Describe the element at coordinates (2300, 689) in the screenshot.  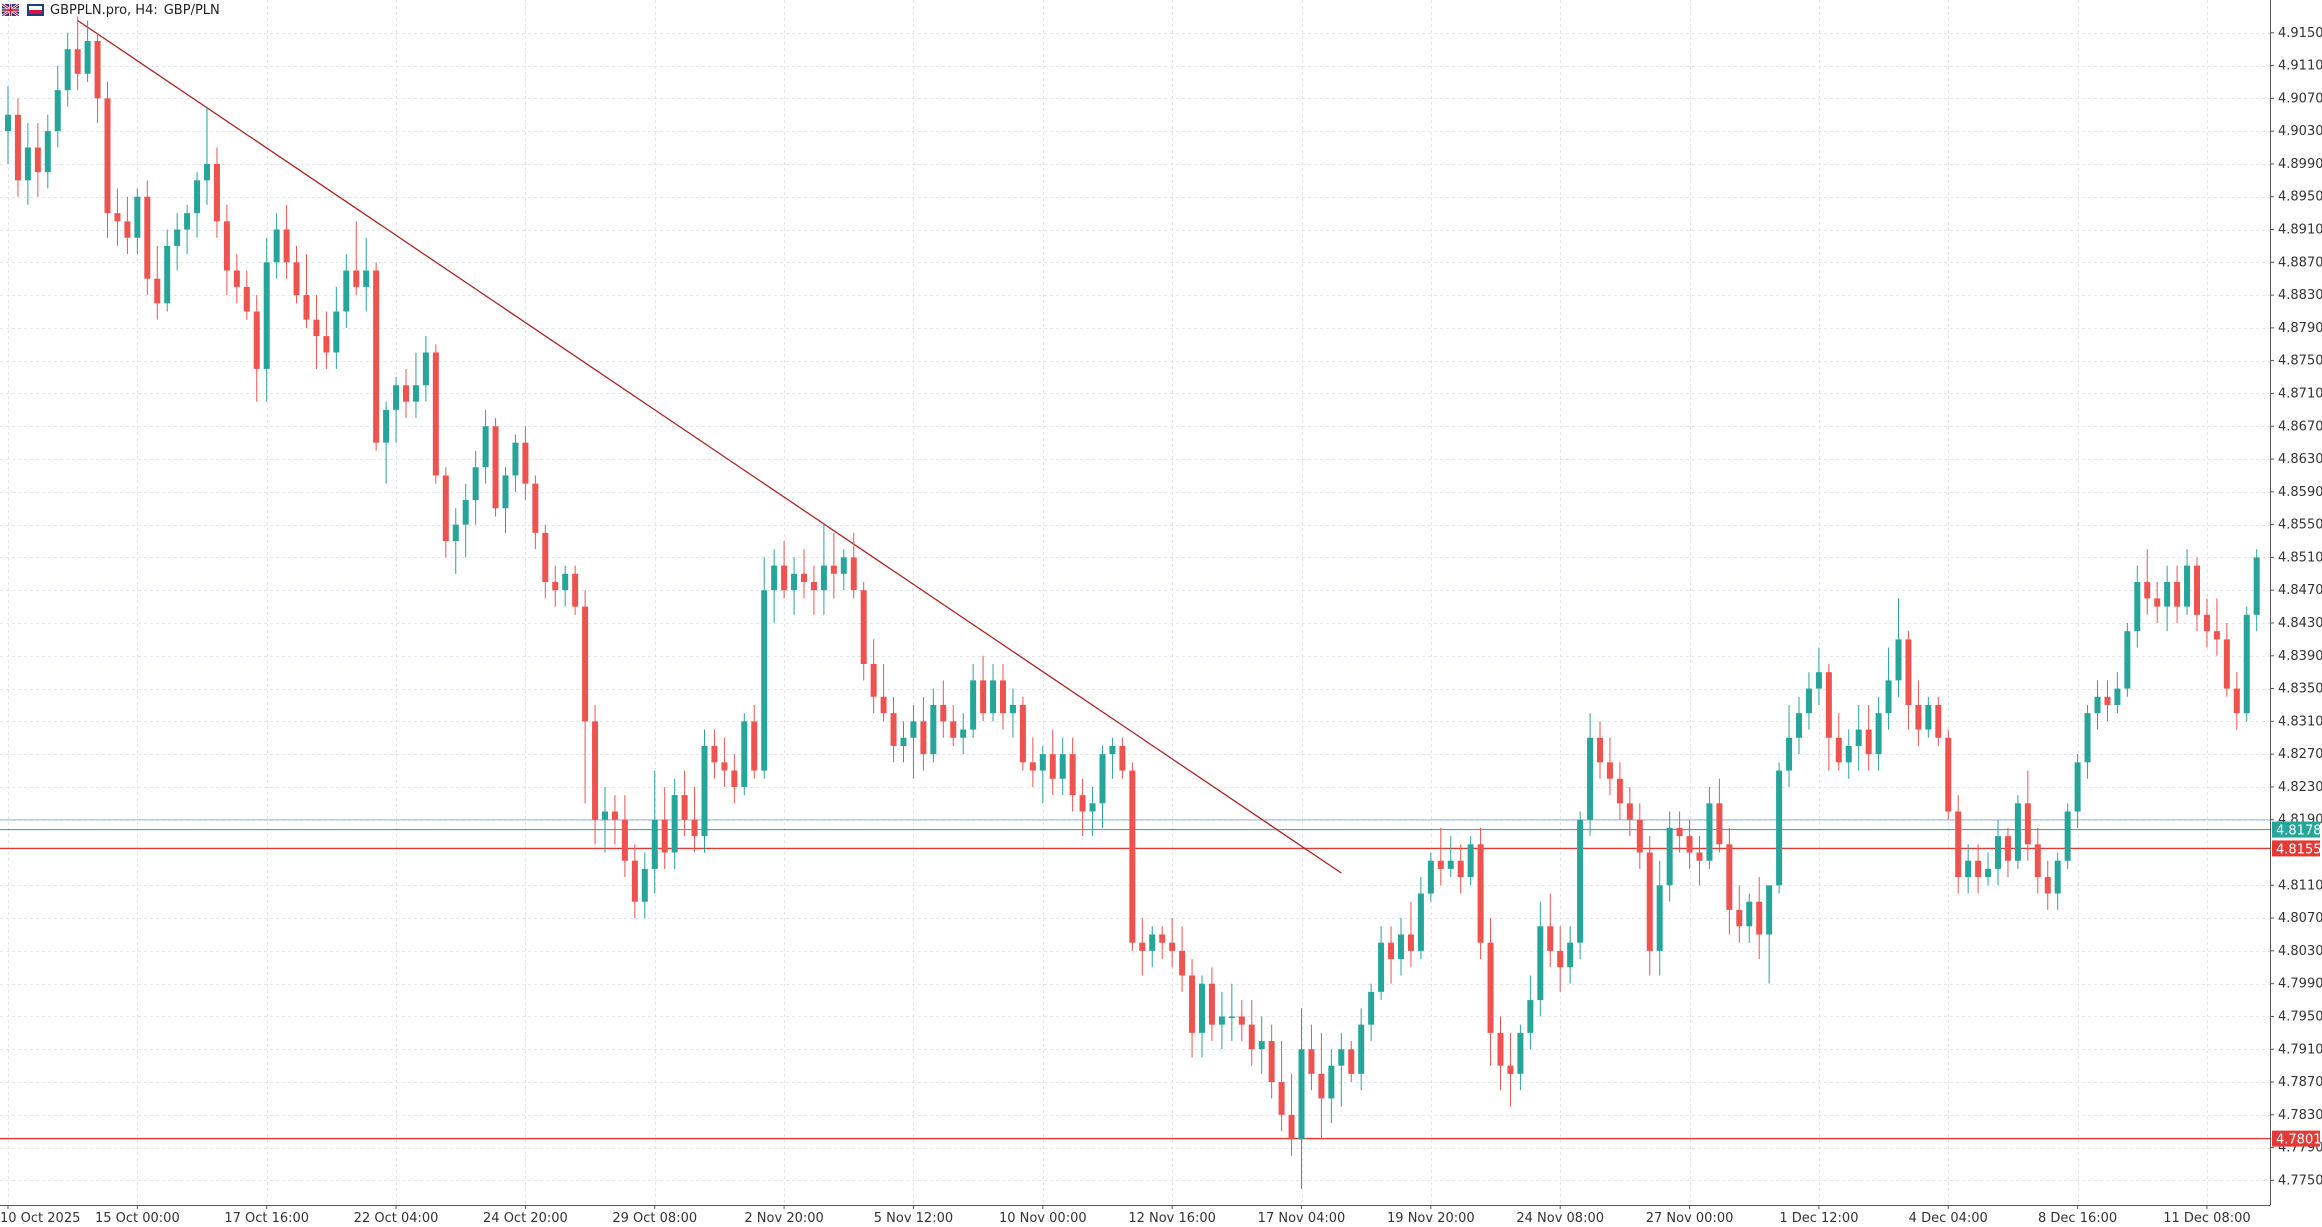
I see `y-tick-label: 4.8350` at that location.